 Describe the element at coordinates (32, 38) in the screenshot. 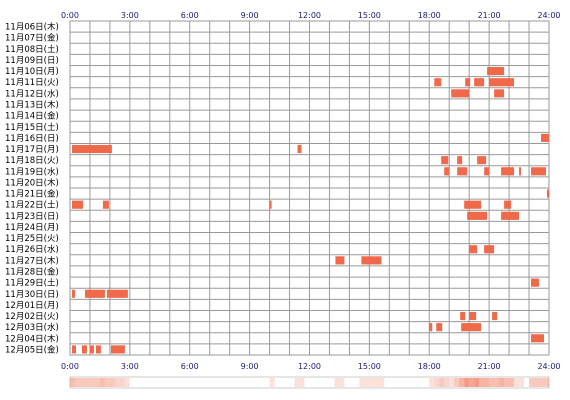

I see `row-label: 11月07日(金)` at that location.